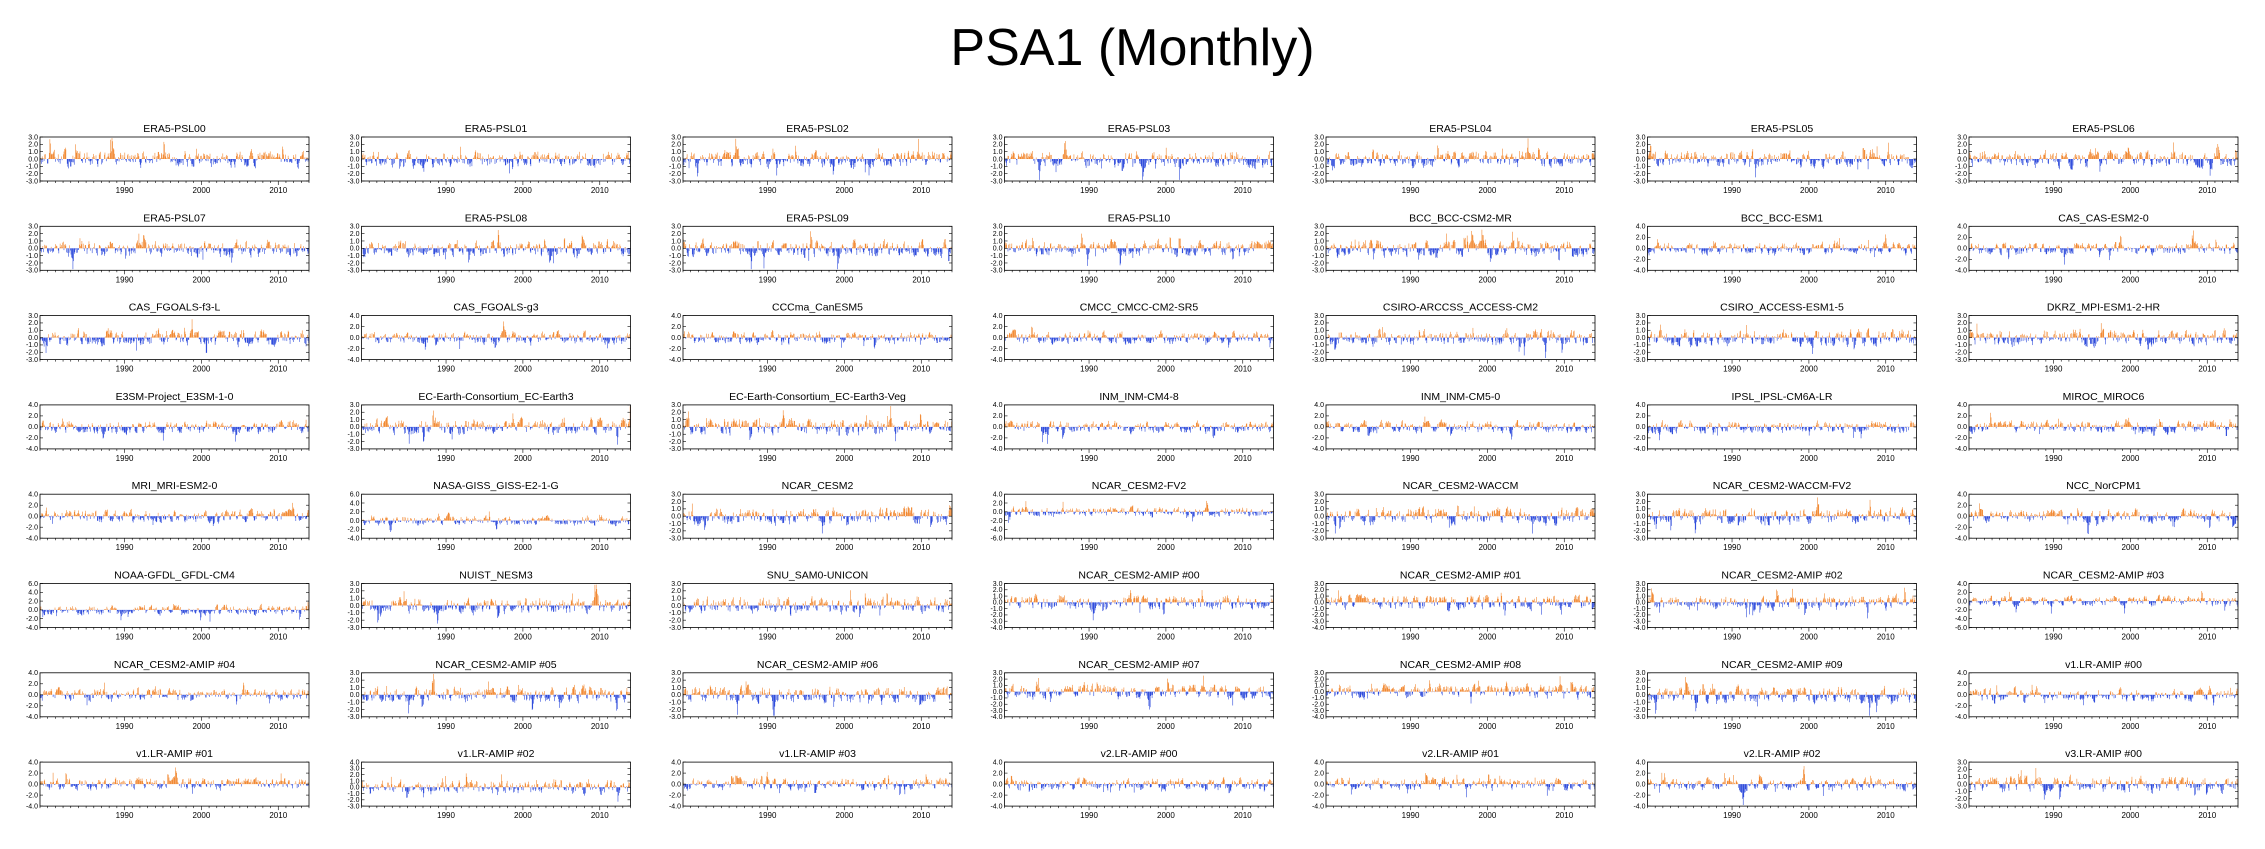 This screenshot has height=849, width=2265. Describe the element at coordinates (355, 159) in the screenshot. I see `y-tick-label: 0.0` at that location.